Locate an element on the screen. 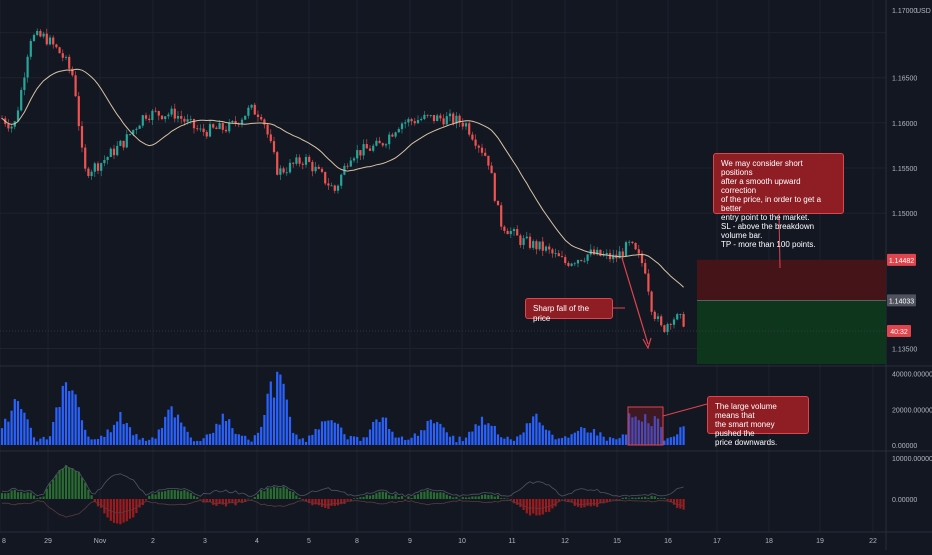 The width and height of the screenshot is (932, 555). price-tick-label: 1.16500 is located at coordinates (904, 79).